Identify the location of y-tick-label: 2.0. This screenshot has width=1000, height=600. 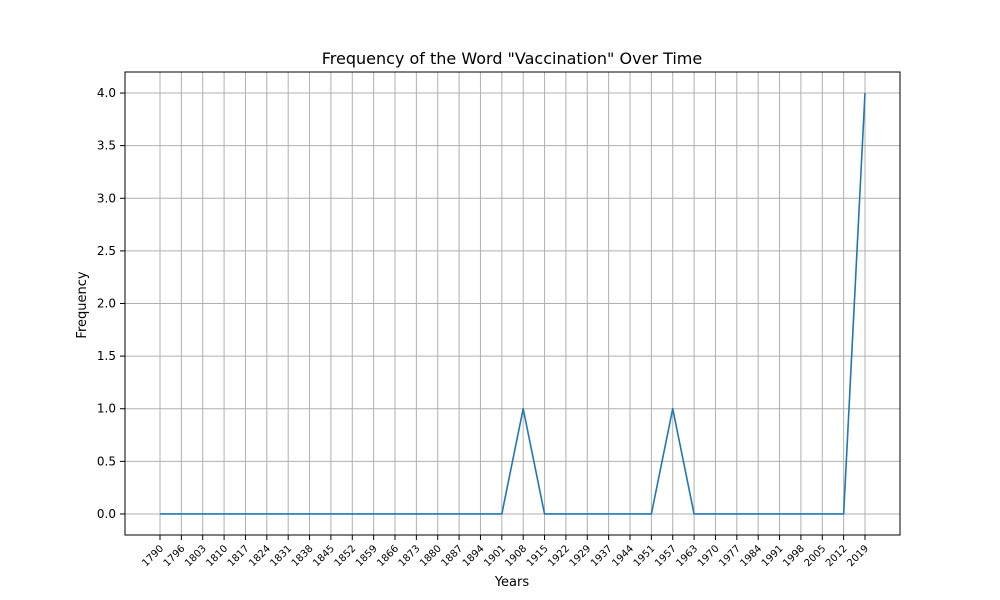
(106, 304).